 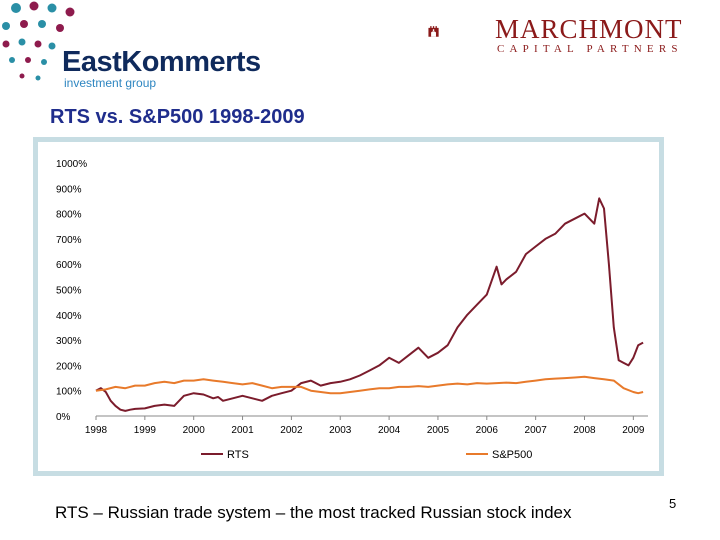 What do you see at coordinates (96, 430) in the screenshot?
I see `x-tick-label: 1998` at bounding box center [96, 430].